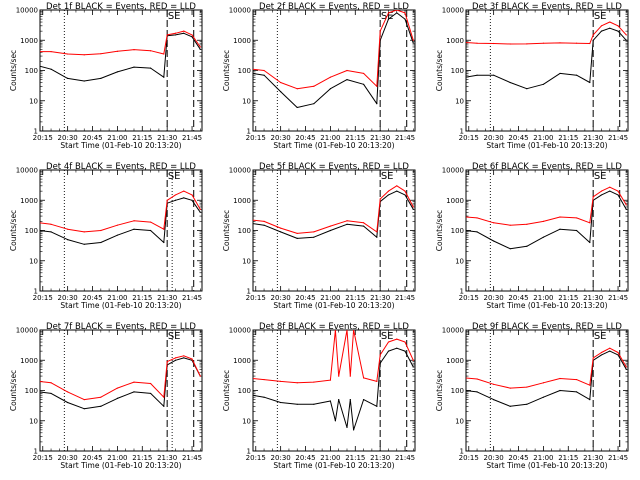  What do you see at coordinates (547, 167) in the screenshot?
I see `chart-title: Det 6f BLACK = Events, RED = LLD` at bounding box center [547, 167].